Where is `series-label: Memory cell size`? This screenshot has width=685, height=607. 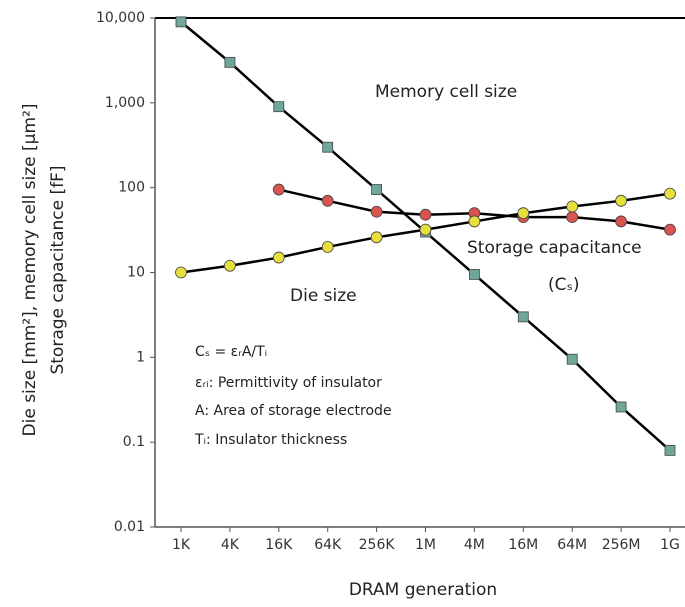
series-label: Memory cell size is located at coordinates (446, 92).